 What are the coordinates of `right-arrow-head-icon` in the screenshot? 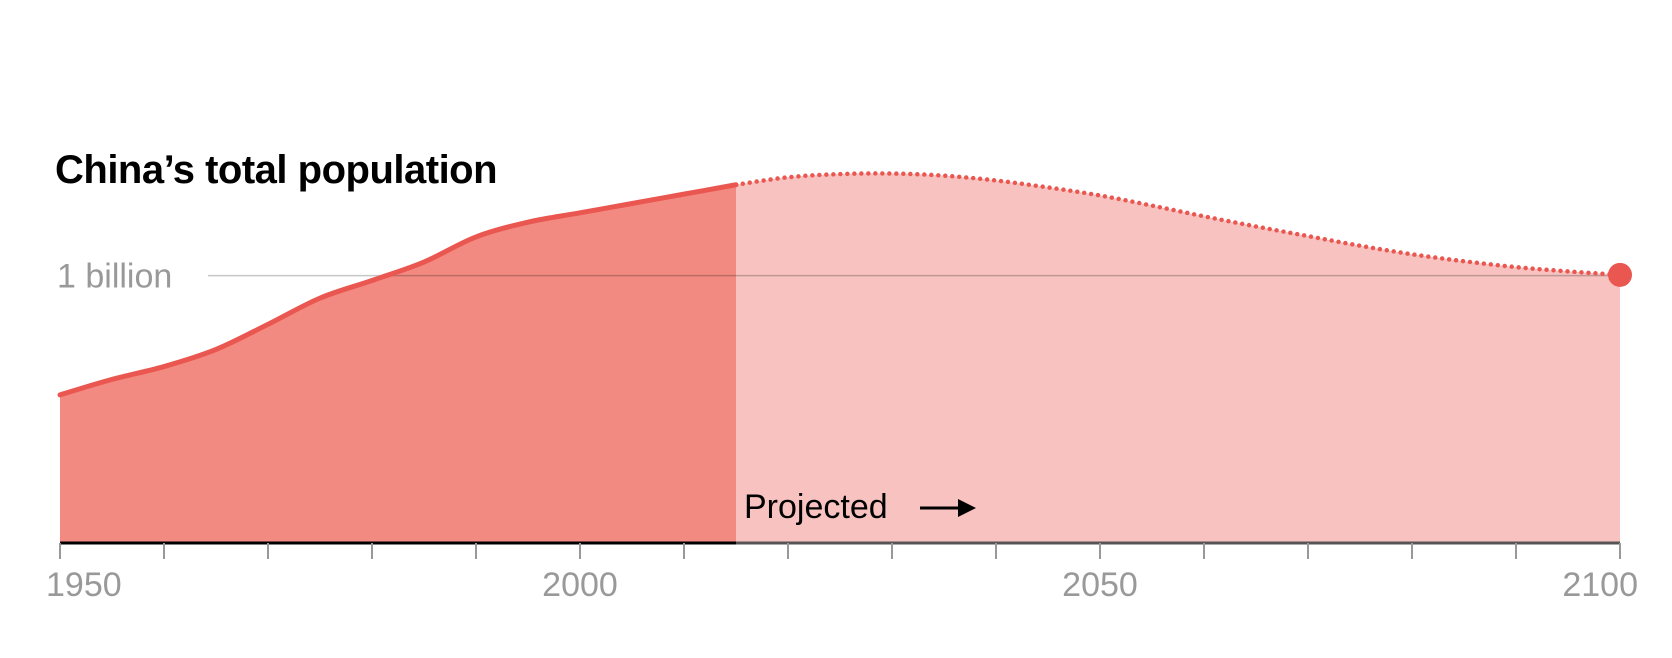 It's located at (967, 508).